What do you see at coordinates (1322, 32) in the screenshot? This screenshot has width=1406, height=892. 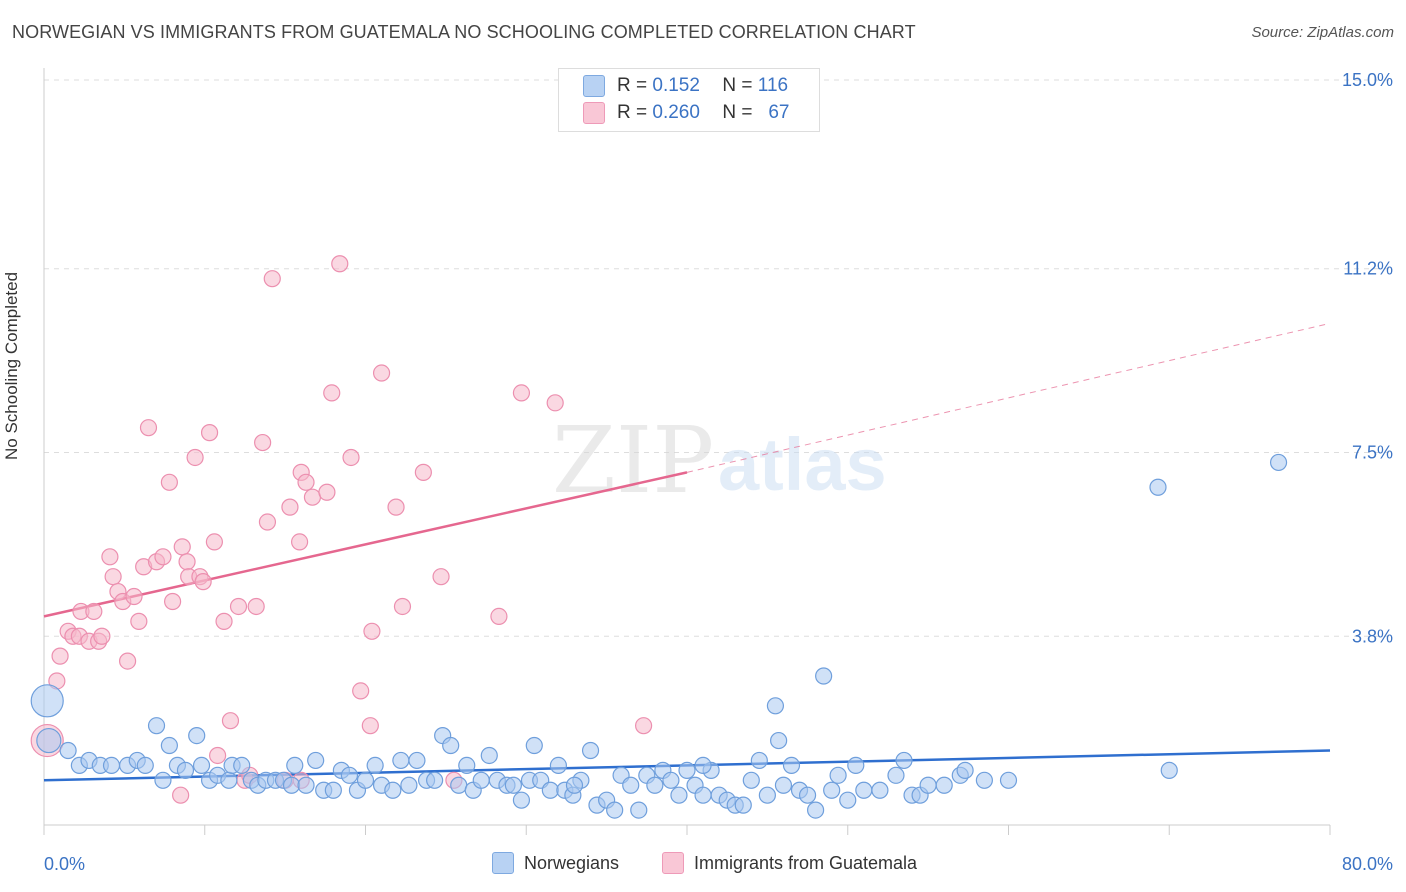 I see `source-label: Source: ZipAtlas.com` at bounding box center [1322, 32].